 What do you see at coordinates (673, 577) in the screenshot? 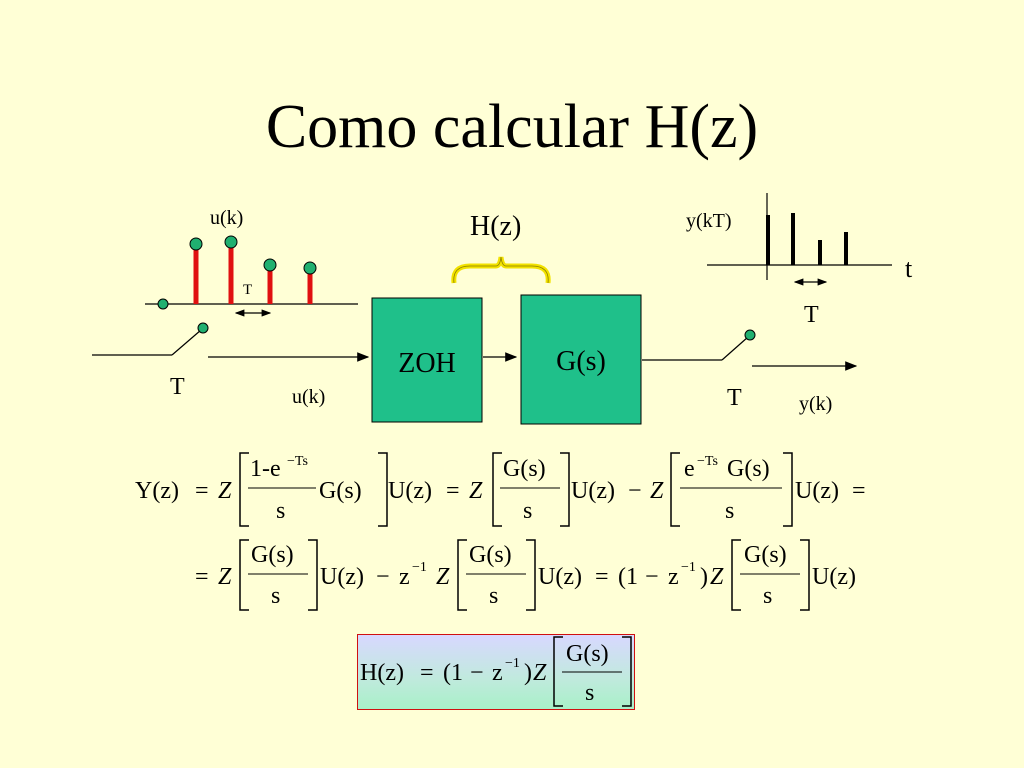
I see `eq2-zinv-base-2: z` at bounding box center [673, 577].